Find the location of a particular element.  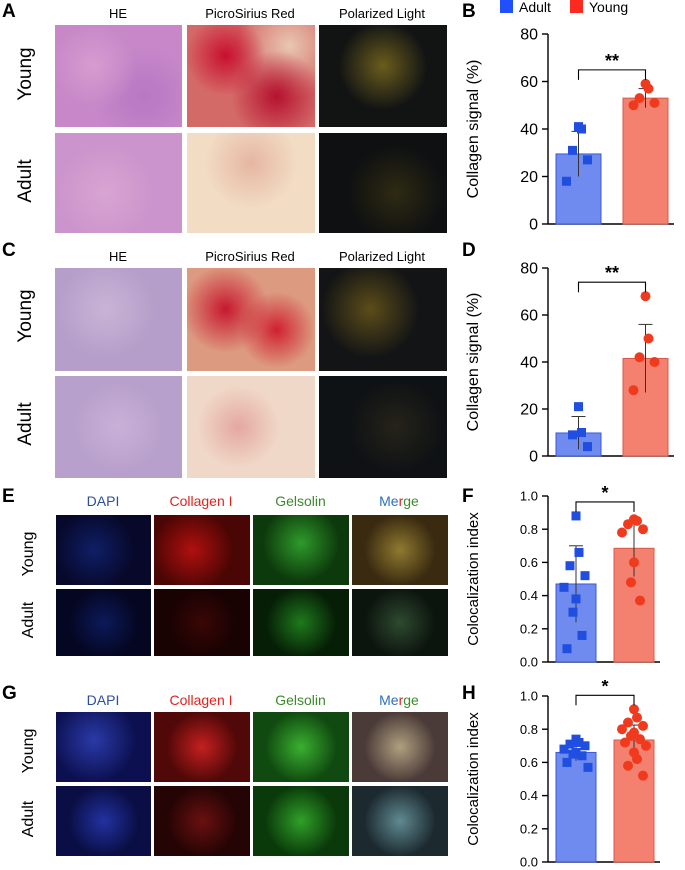

row-label-adult: Adult is located at coordinates (28, 819).